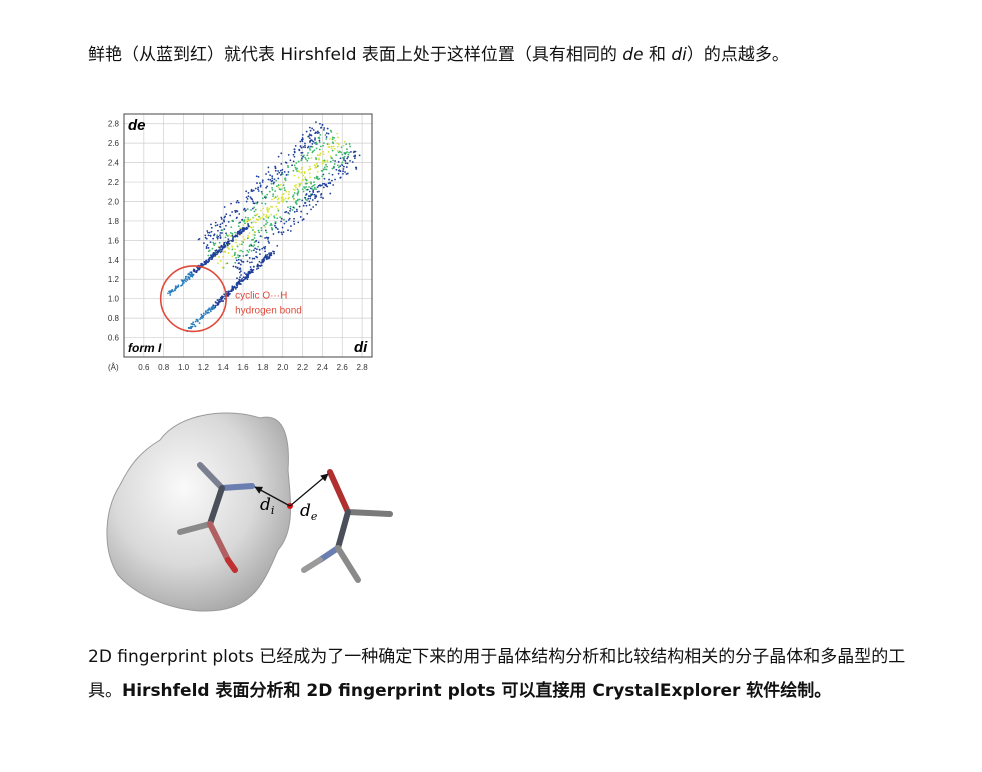  Describe the element at coordinates (114, 338) in the screenshot. I see `y-tick-label: 0.6` at that location.